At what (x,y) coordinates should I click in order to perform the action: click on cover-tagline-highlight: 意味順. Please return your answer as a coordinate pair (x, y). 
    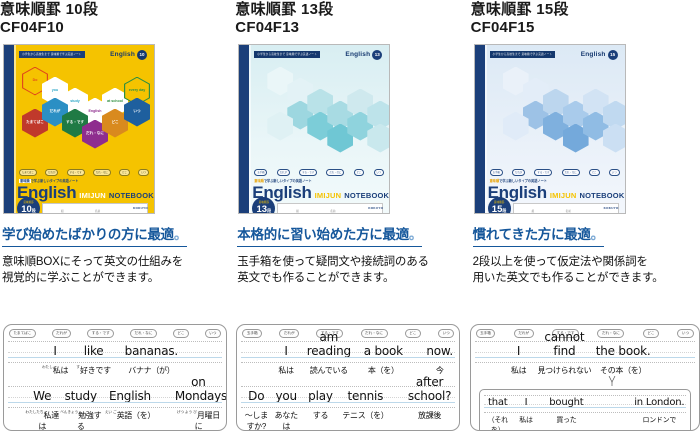
    Looking at the image, I should click on (494, 180).